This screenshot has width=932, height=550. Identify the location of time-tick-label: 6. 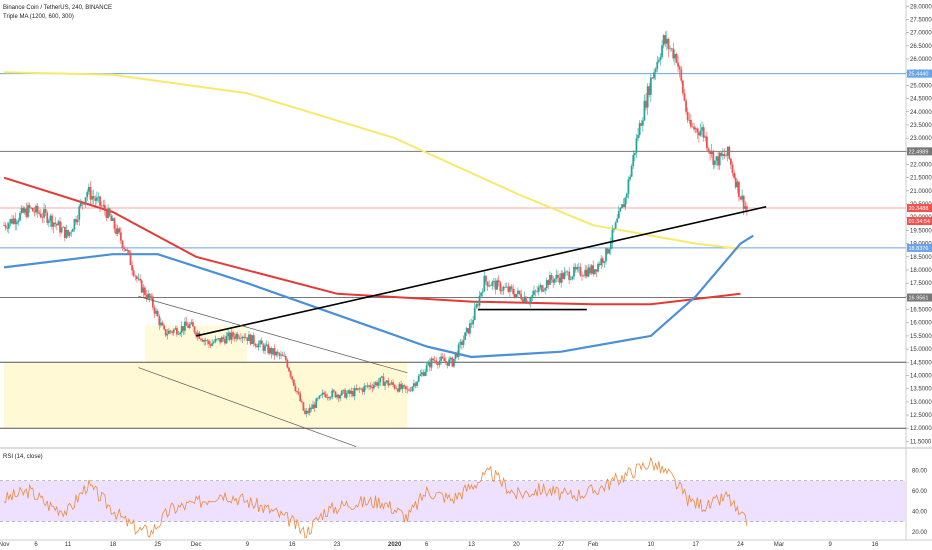
(36, 545).